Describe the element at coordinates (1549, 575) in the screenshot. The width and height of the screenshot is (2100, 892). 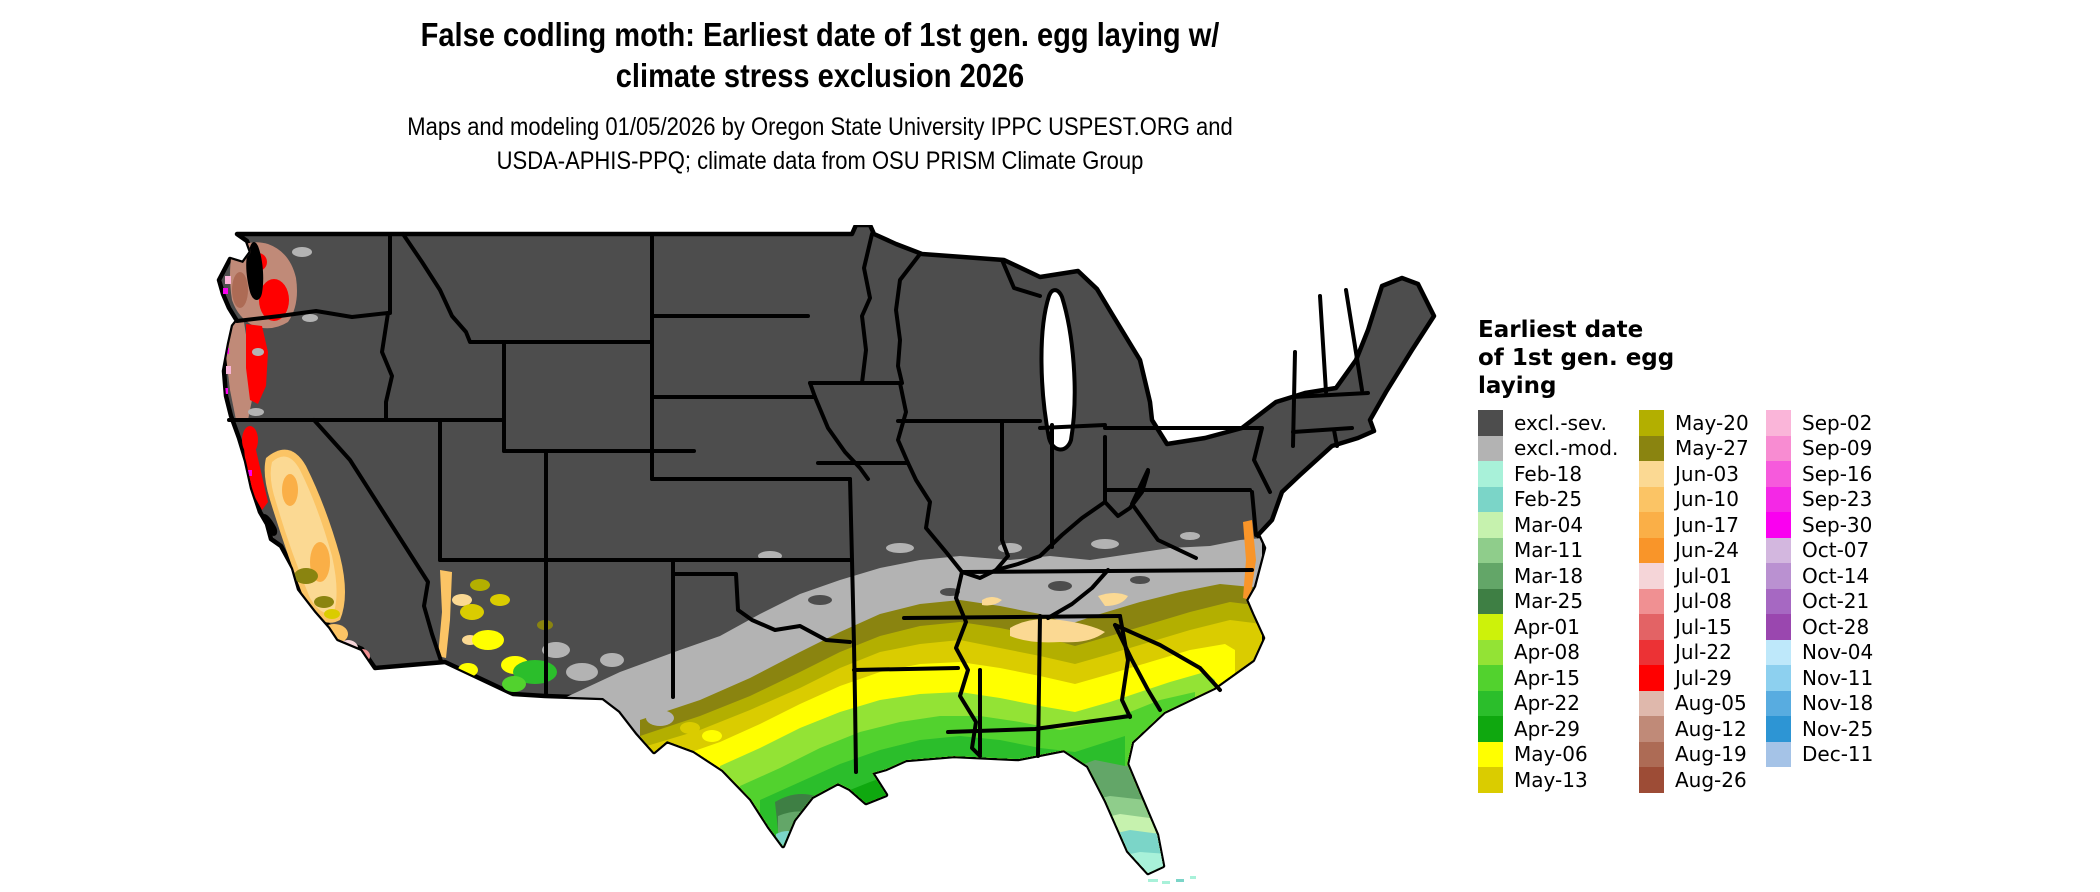
I see `legend-entry-label: Mar-18` at that location.